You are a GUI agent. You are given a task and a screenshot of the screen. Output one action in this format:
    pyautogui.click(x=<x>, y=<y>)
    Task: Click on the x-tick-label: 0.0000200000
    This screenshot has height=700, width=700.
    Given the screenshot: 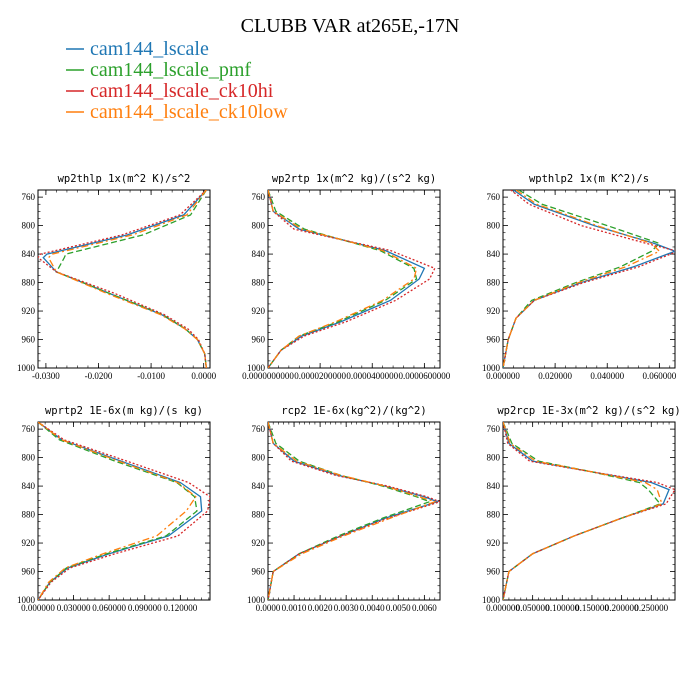 What is the action you would take?
    pyautogui.click(x=320, y=376)
    